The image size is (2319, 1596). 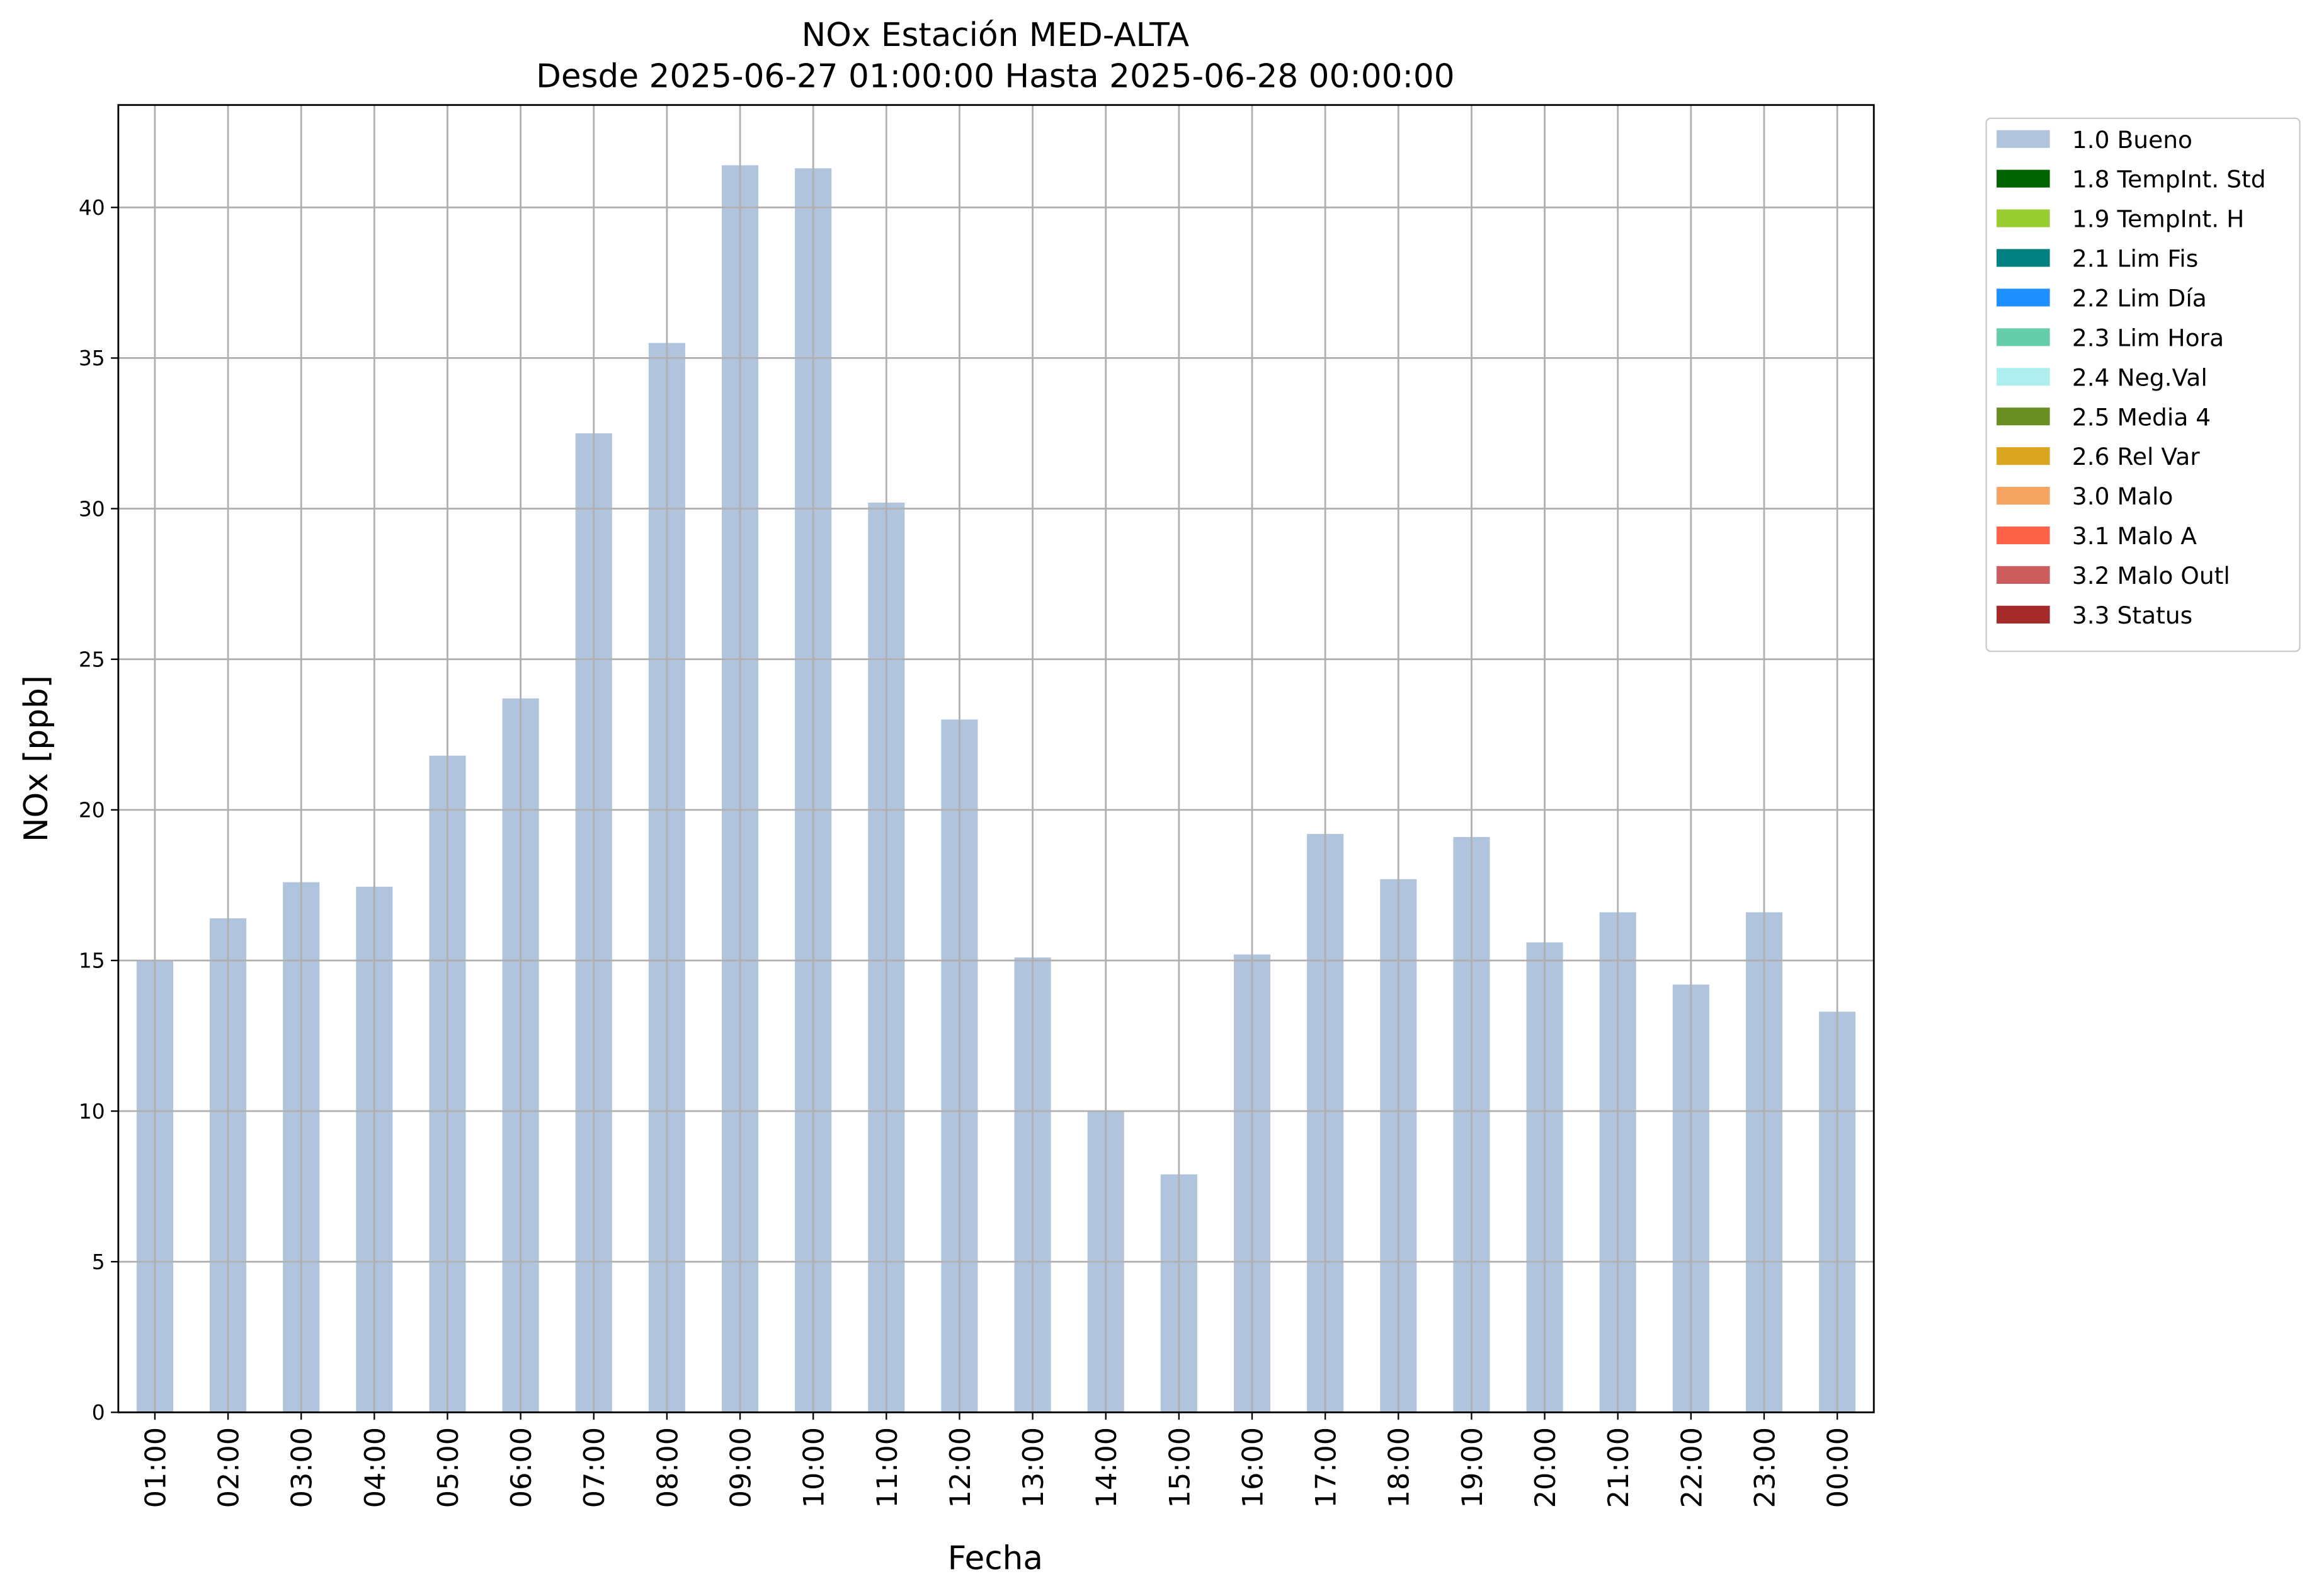 What do you see at coordinates (448, 1467) in the screenshot?
I see `x-tick-label: 05:00` at bounding box center [448, 1467].